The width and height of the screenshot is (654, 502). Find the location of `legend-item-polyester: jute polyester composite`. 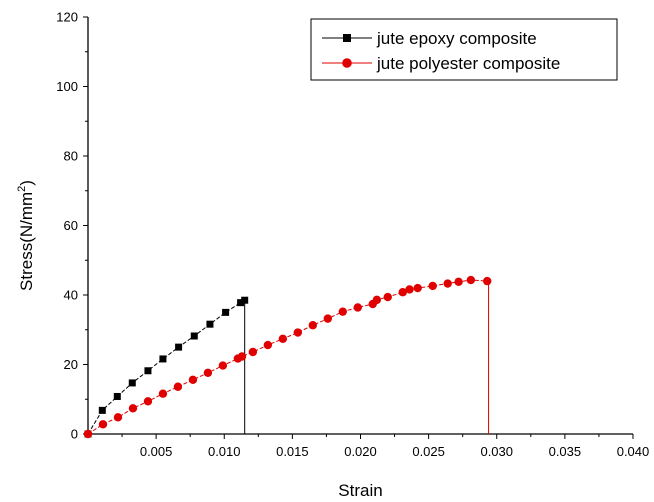

legend-item-polyester: jute polyester composite is located at coordinates (441, 63).